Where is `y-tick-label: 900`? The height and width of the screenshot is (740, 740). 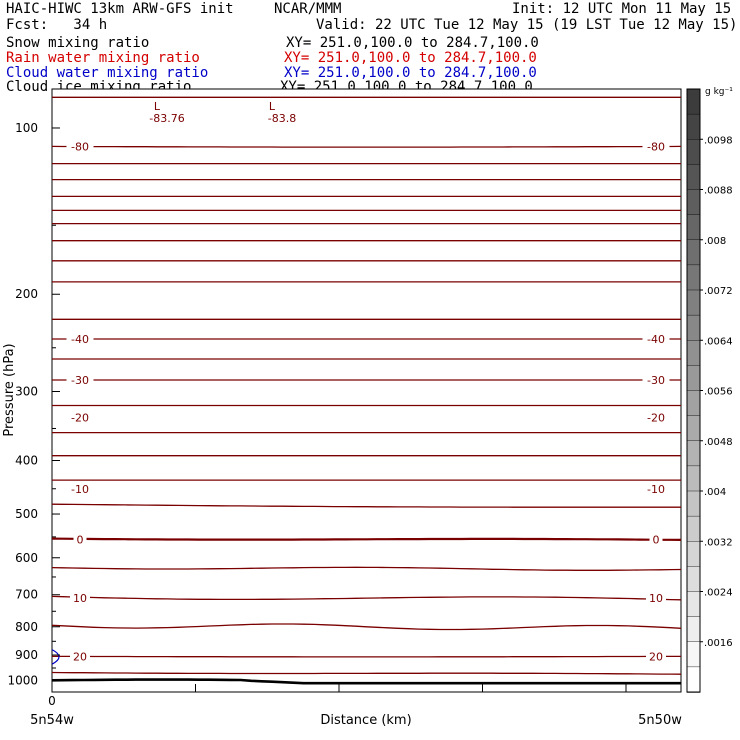
y-tick-label: 900 is located at coordinates (26, 655).